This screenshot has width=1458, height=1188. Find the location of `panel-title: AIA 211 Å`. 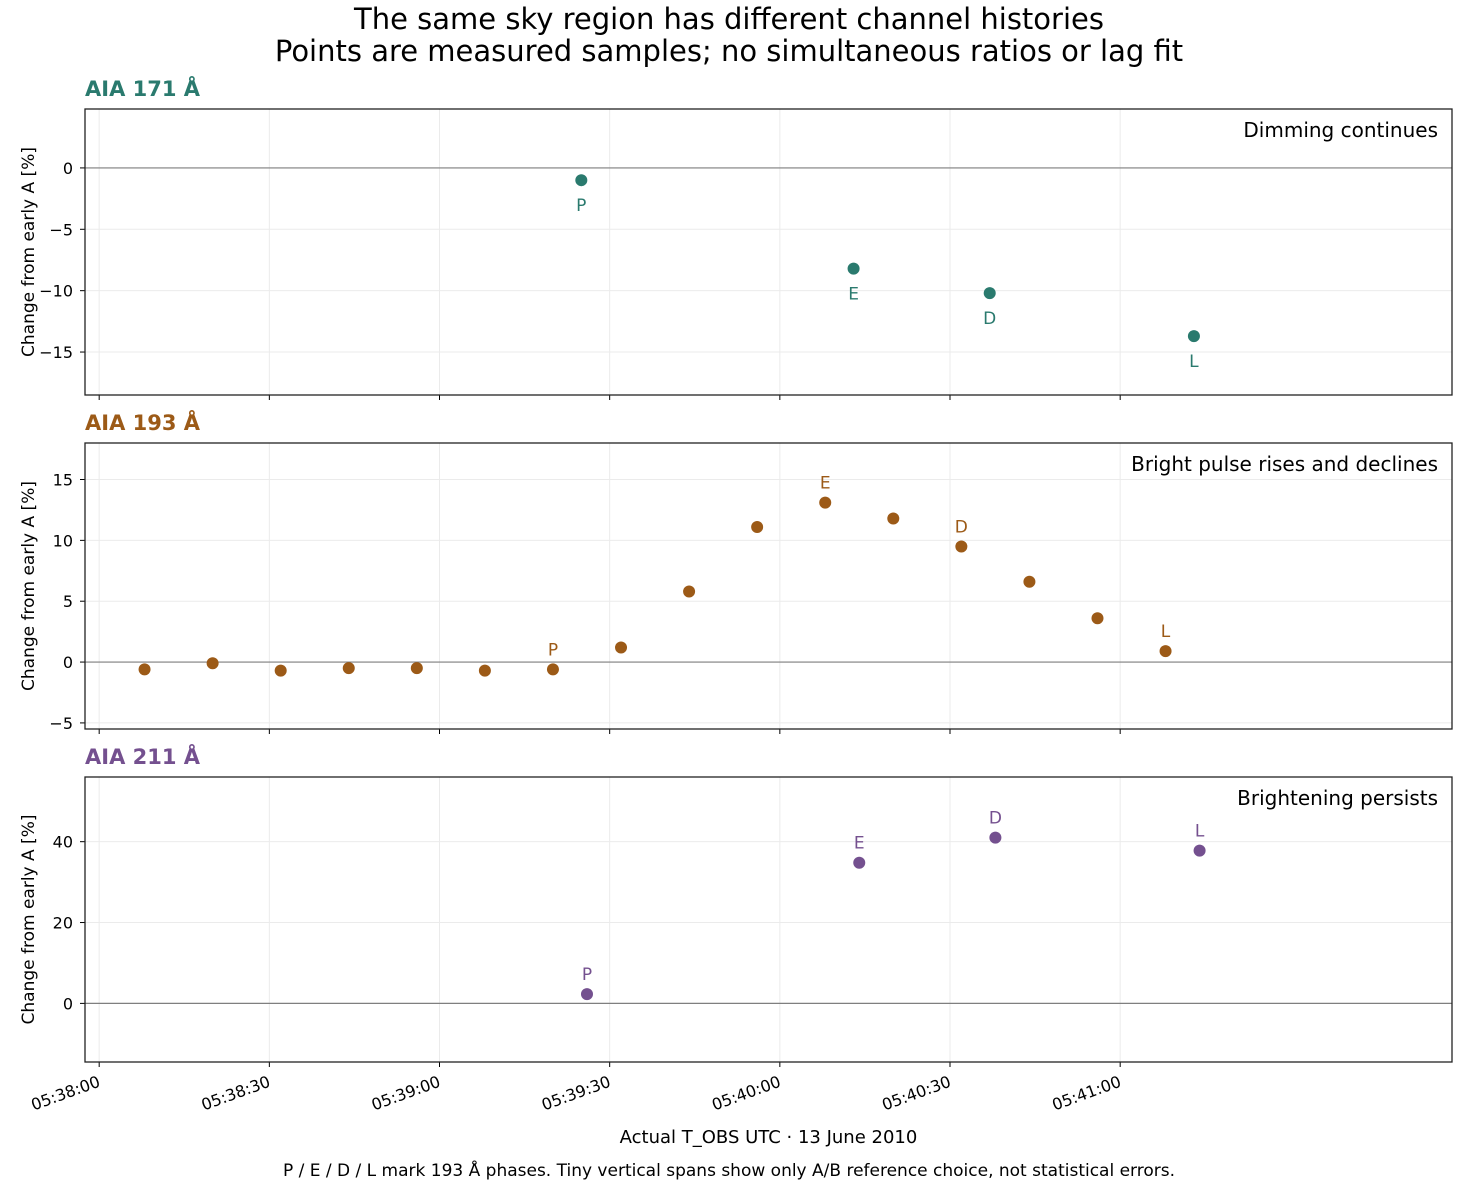

panel-title: AIA 211 Å is located at coordinates (143, 756).